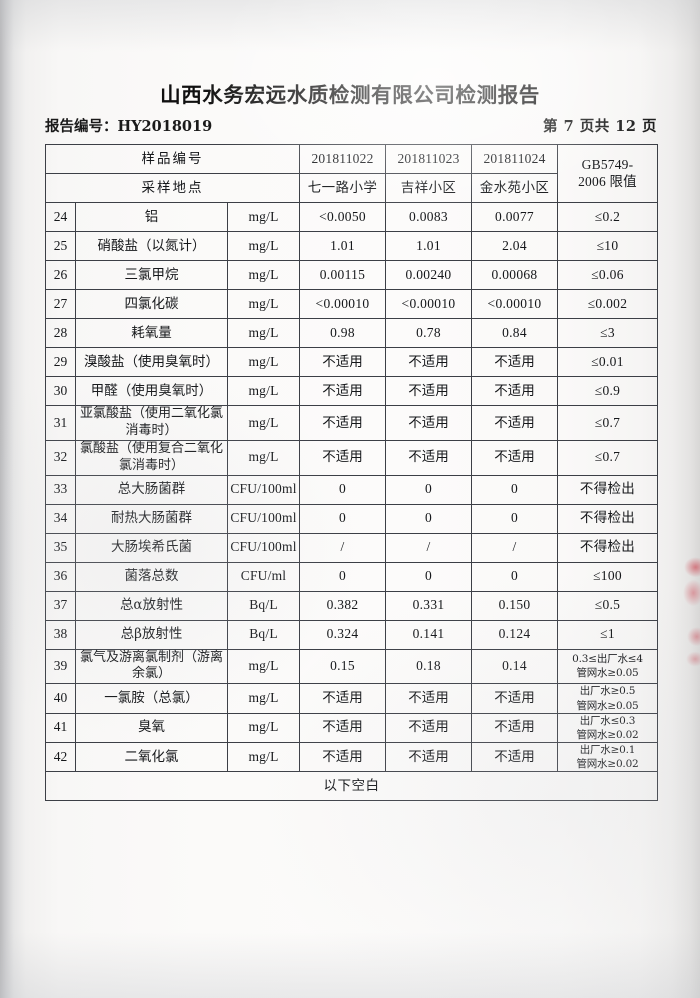 The image size is (700, 998). What do you see at coordinates (151, 576) in the screenshot?
I see `row-parameter-name: 菌落总数` at bounding box center [151, 576].